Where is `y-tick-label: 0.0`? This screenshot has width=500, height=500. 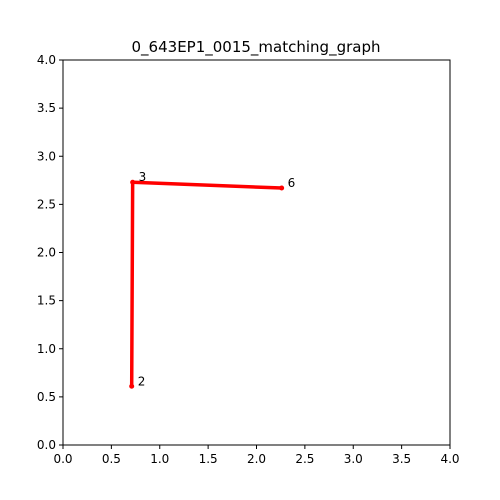
y-tick-label: 0.0 is located at coordinates (46, 445).